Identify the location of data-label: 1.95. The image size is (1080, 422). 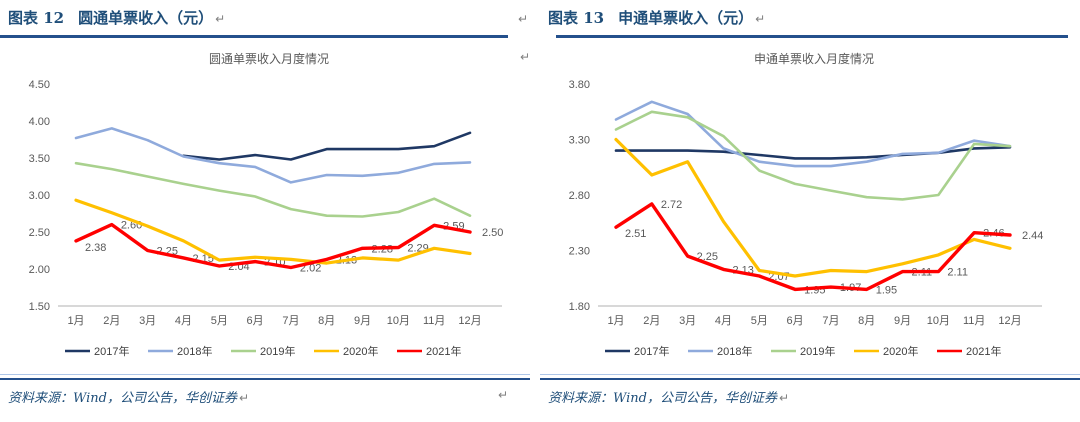
(886, 290).